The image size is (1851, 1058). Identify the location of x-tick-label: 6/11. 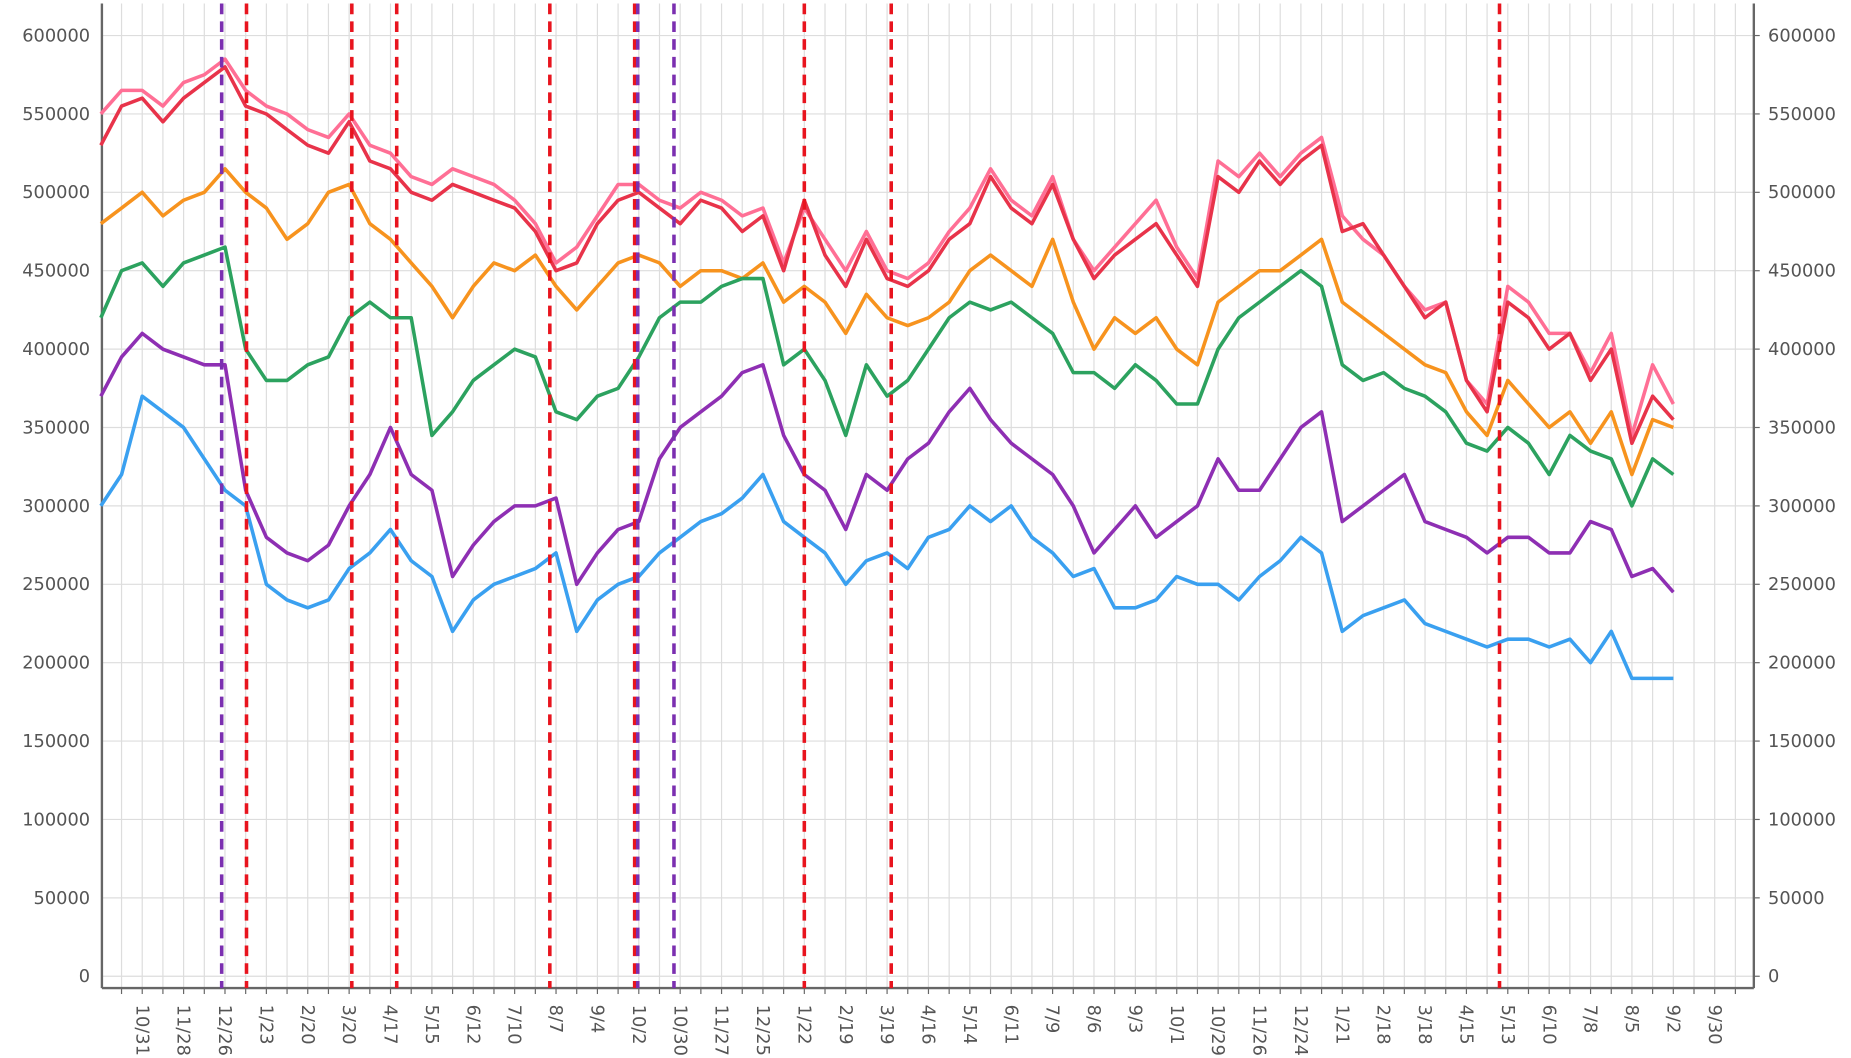
(1010, 1025).